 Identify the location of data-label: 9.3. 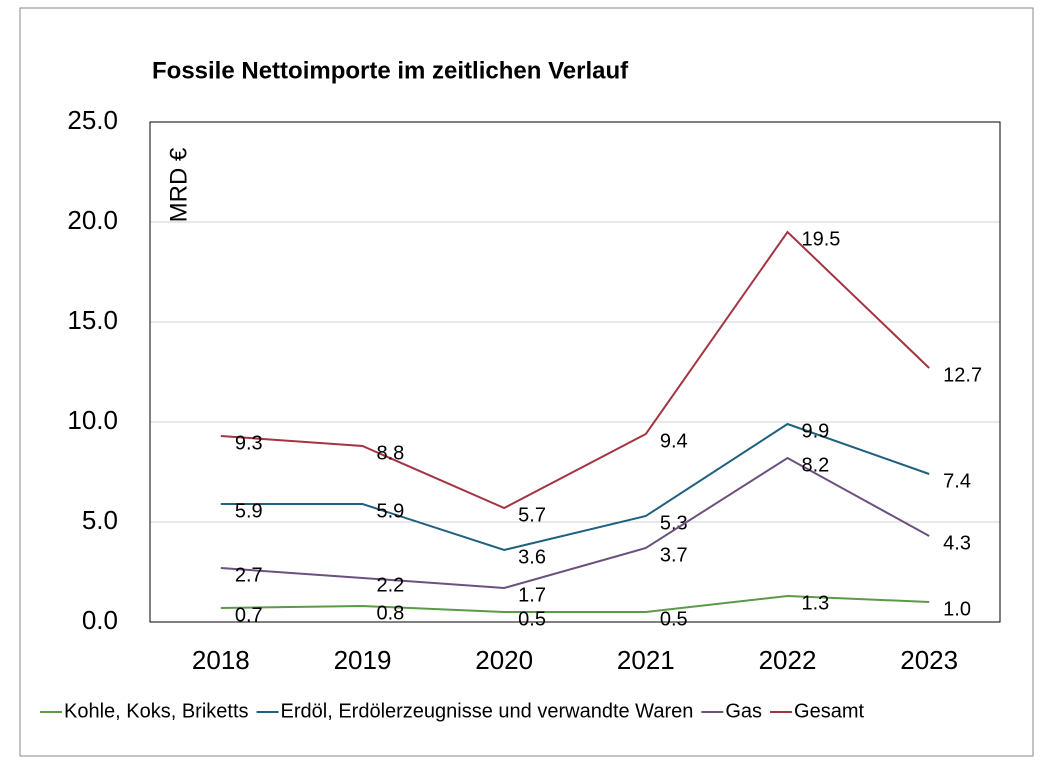
(249, 443).